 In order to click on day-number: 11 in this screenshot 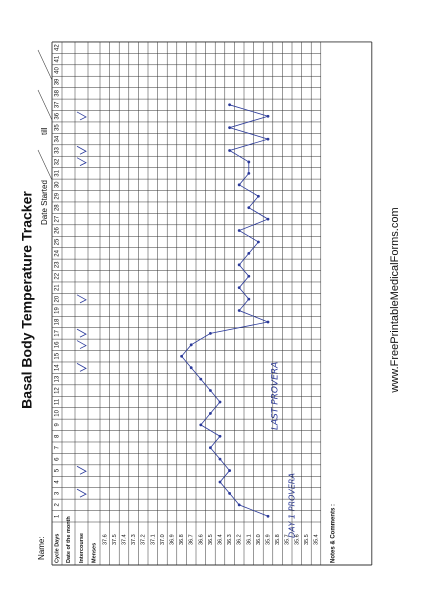, I will do `click(58, 401)`.